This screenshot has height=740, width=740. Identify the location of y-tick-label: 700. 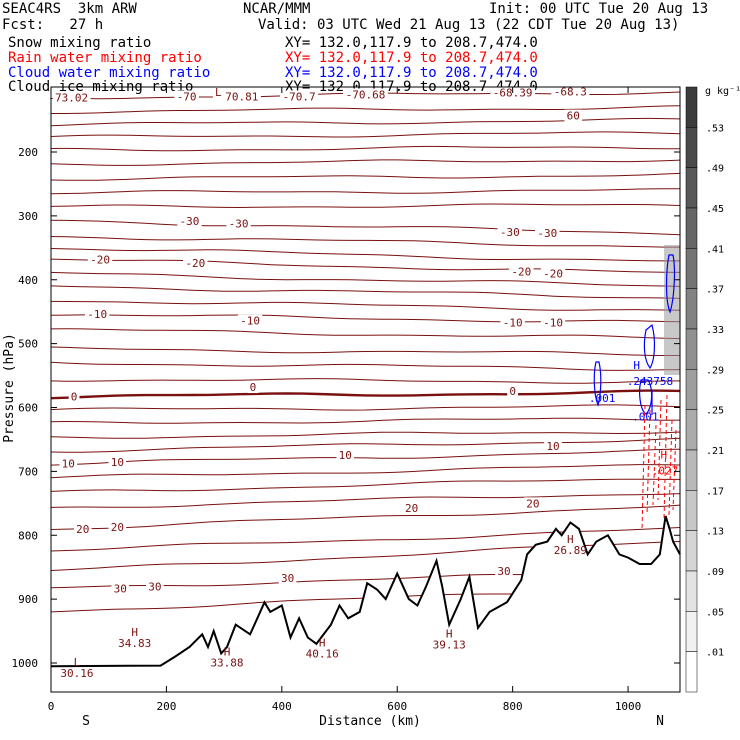
(28, 471).